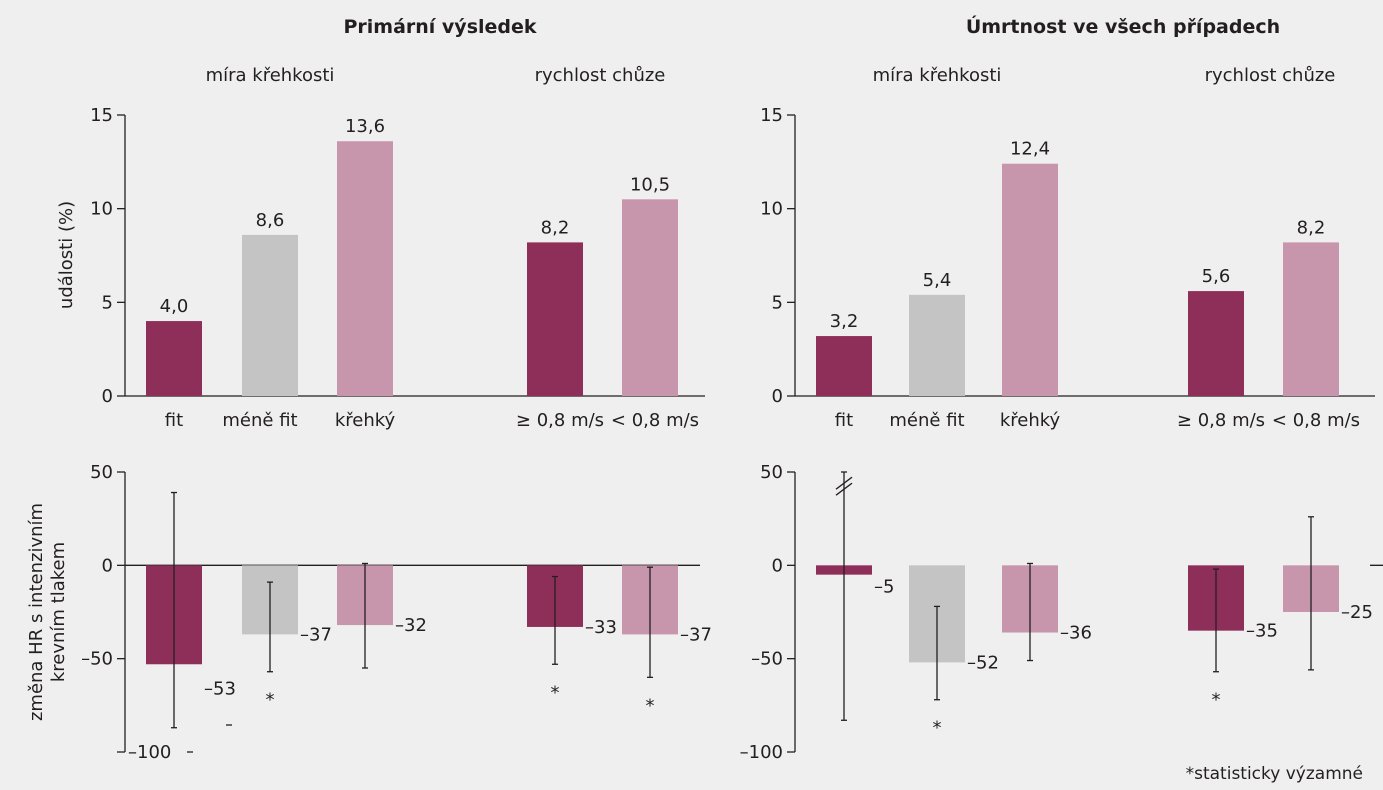 The height and width of the screenshot is (790, 1383). I want to click on group-frailty-left: míra křehkosti, so click(270, 75).